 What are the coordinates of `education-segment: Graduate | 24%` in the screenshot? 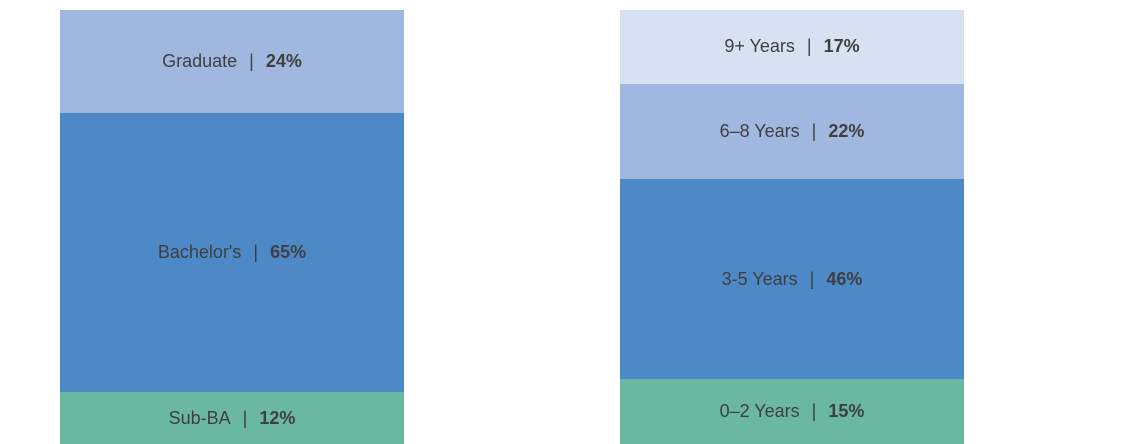 It's located at (232, 62).